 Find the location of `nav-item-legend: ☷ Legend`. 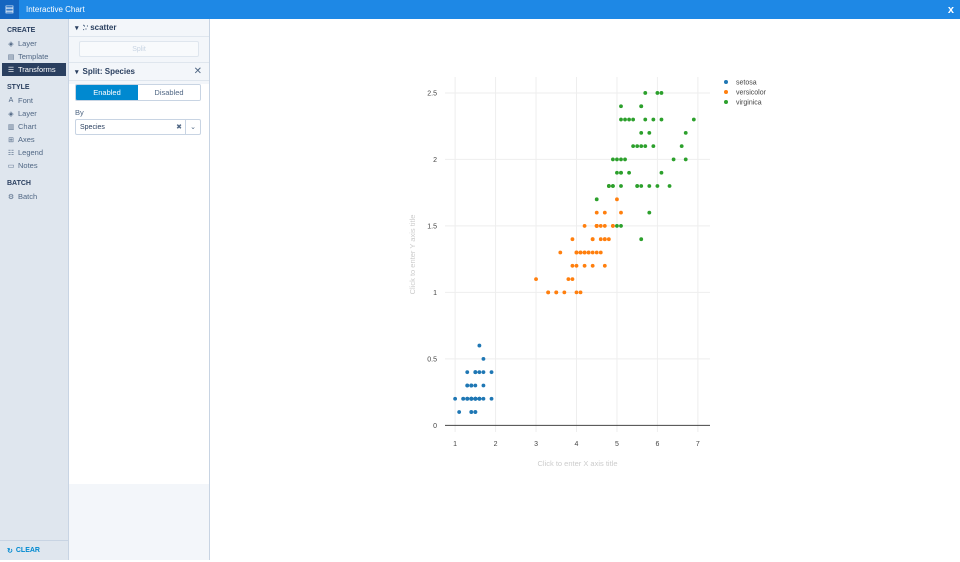

nav-item-legend: ☷ Legend is located at coordinates (34, 152).